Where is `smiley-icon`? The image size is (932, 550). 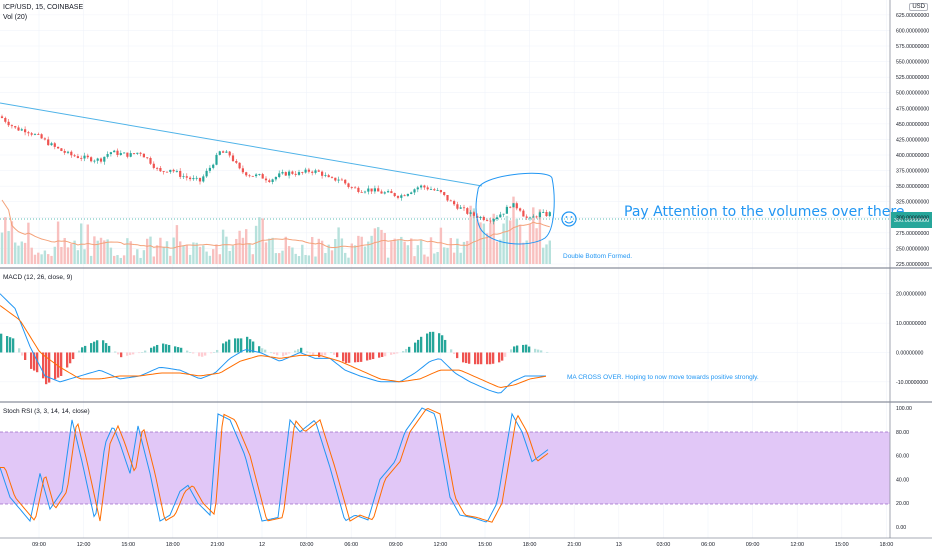 smiley-icon is located at coordinates (569, 219).